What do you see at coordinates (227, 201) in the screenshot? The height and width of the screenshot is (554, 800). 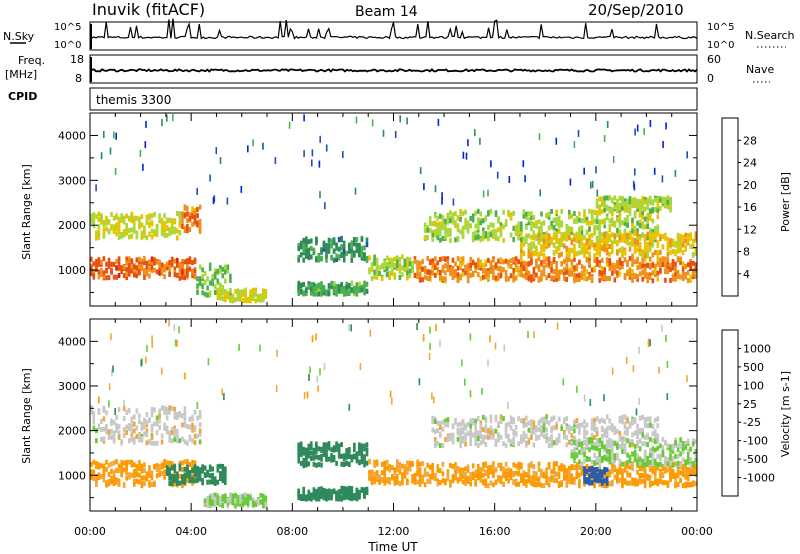 I see `power-sparse-cell` at bounding box center [227, 201].